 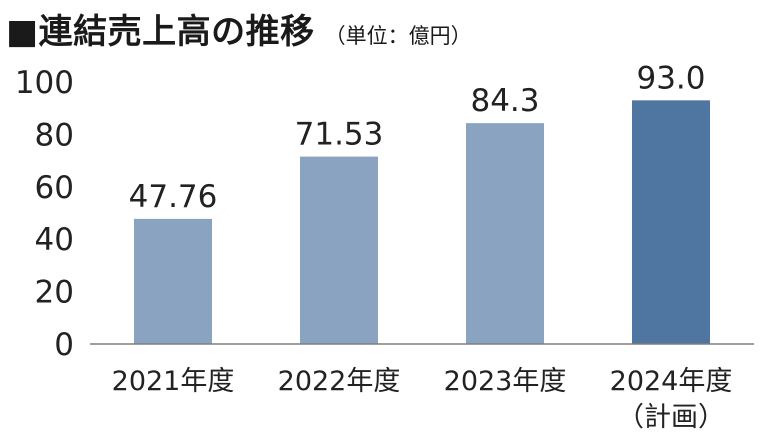 What do you see at coordinates (54, 293) in the screenshot?
I see `y-tick-label: 20` at bounding box center [54, 293].